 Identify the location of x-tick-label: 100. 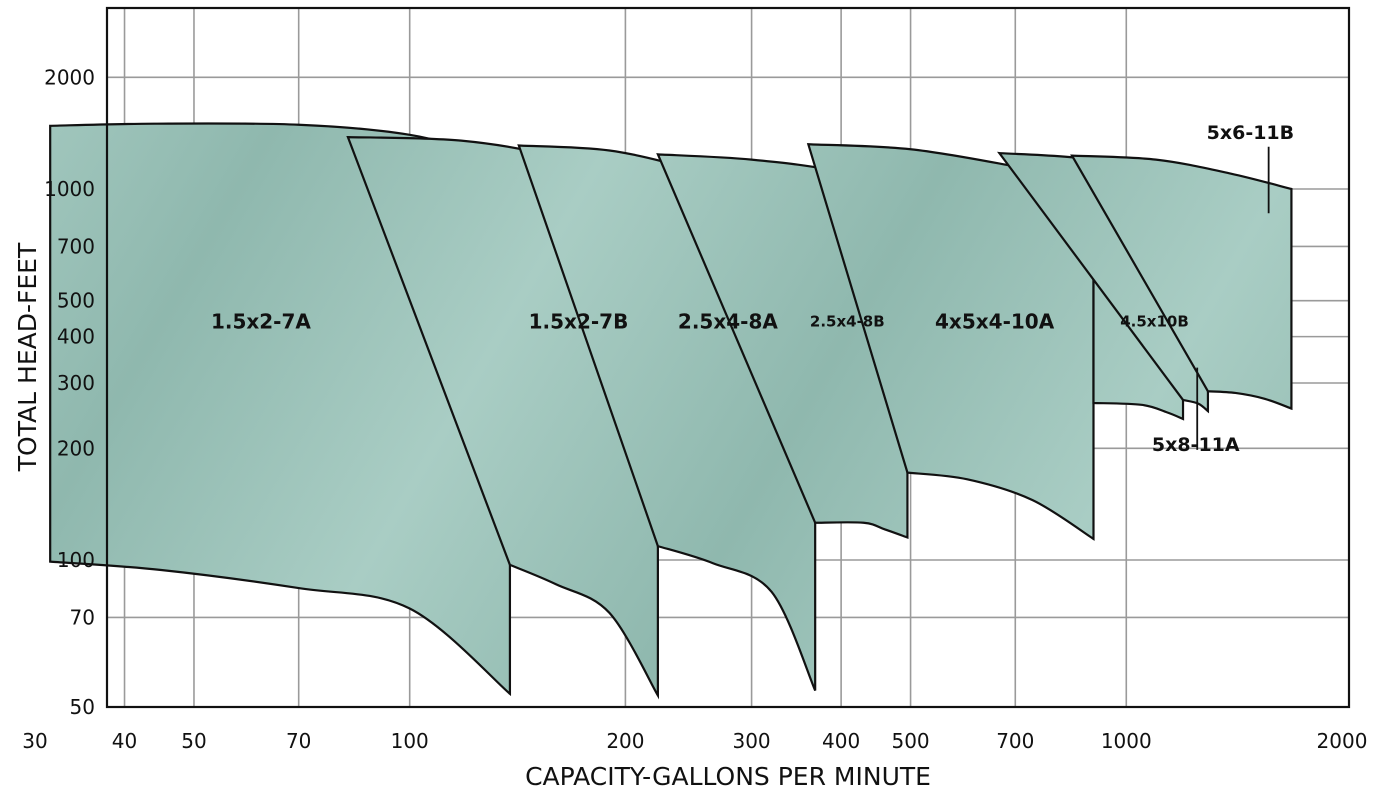
(410, 741).